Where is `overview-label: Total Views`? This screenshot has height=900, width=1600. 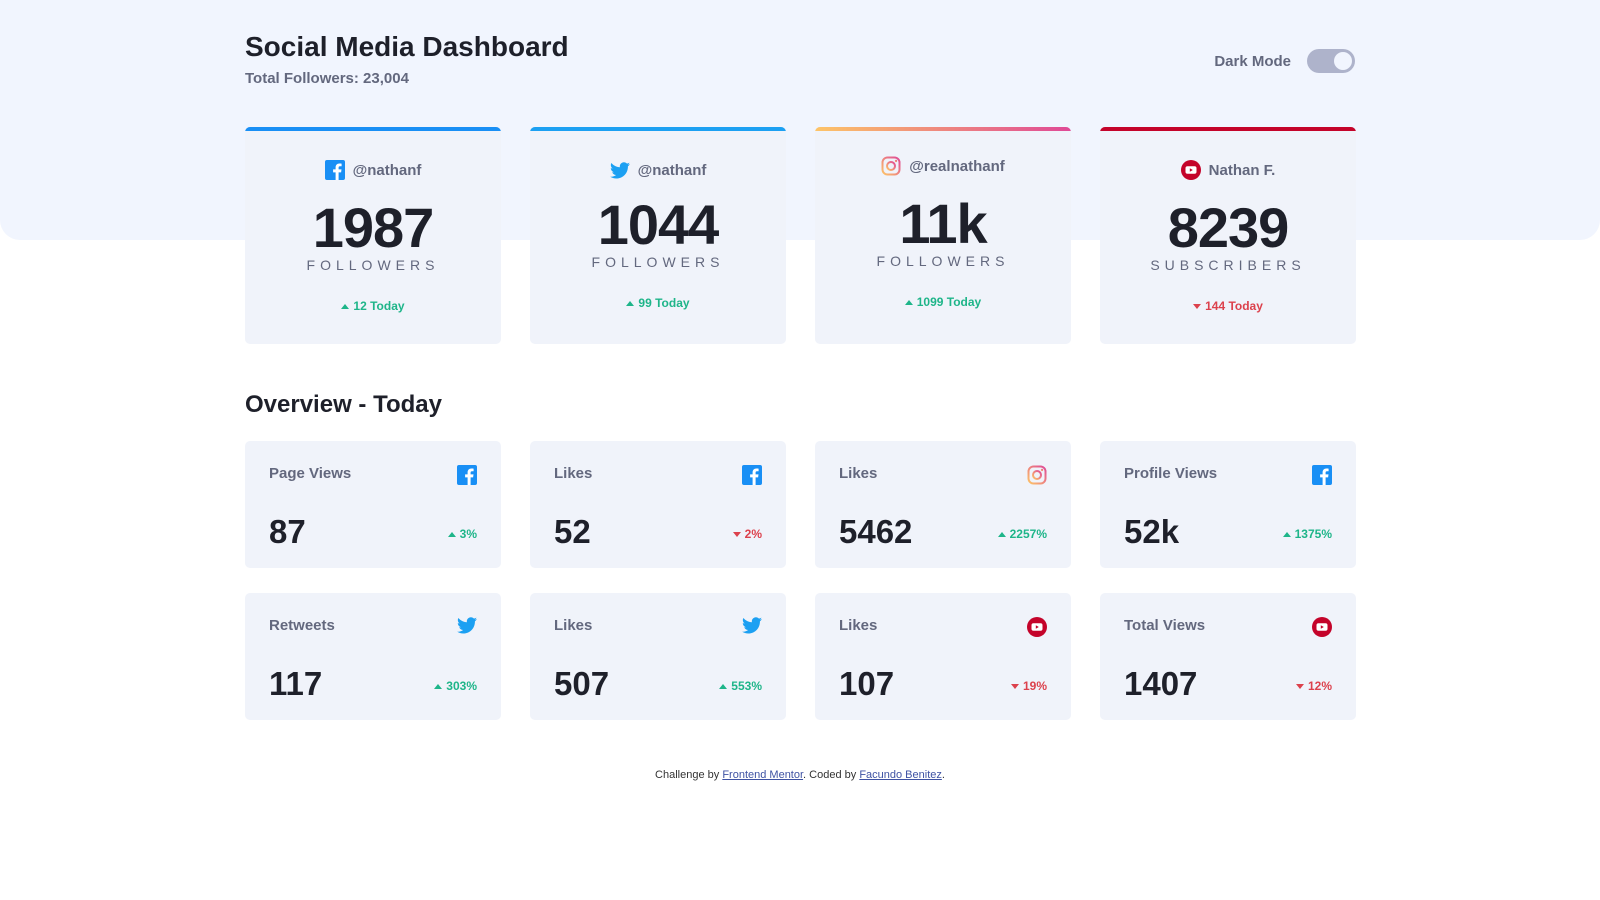 overview-label: Total Views is located at coordinates (1165, 625).